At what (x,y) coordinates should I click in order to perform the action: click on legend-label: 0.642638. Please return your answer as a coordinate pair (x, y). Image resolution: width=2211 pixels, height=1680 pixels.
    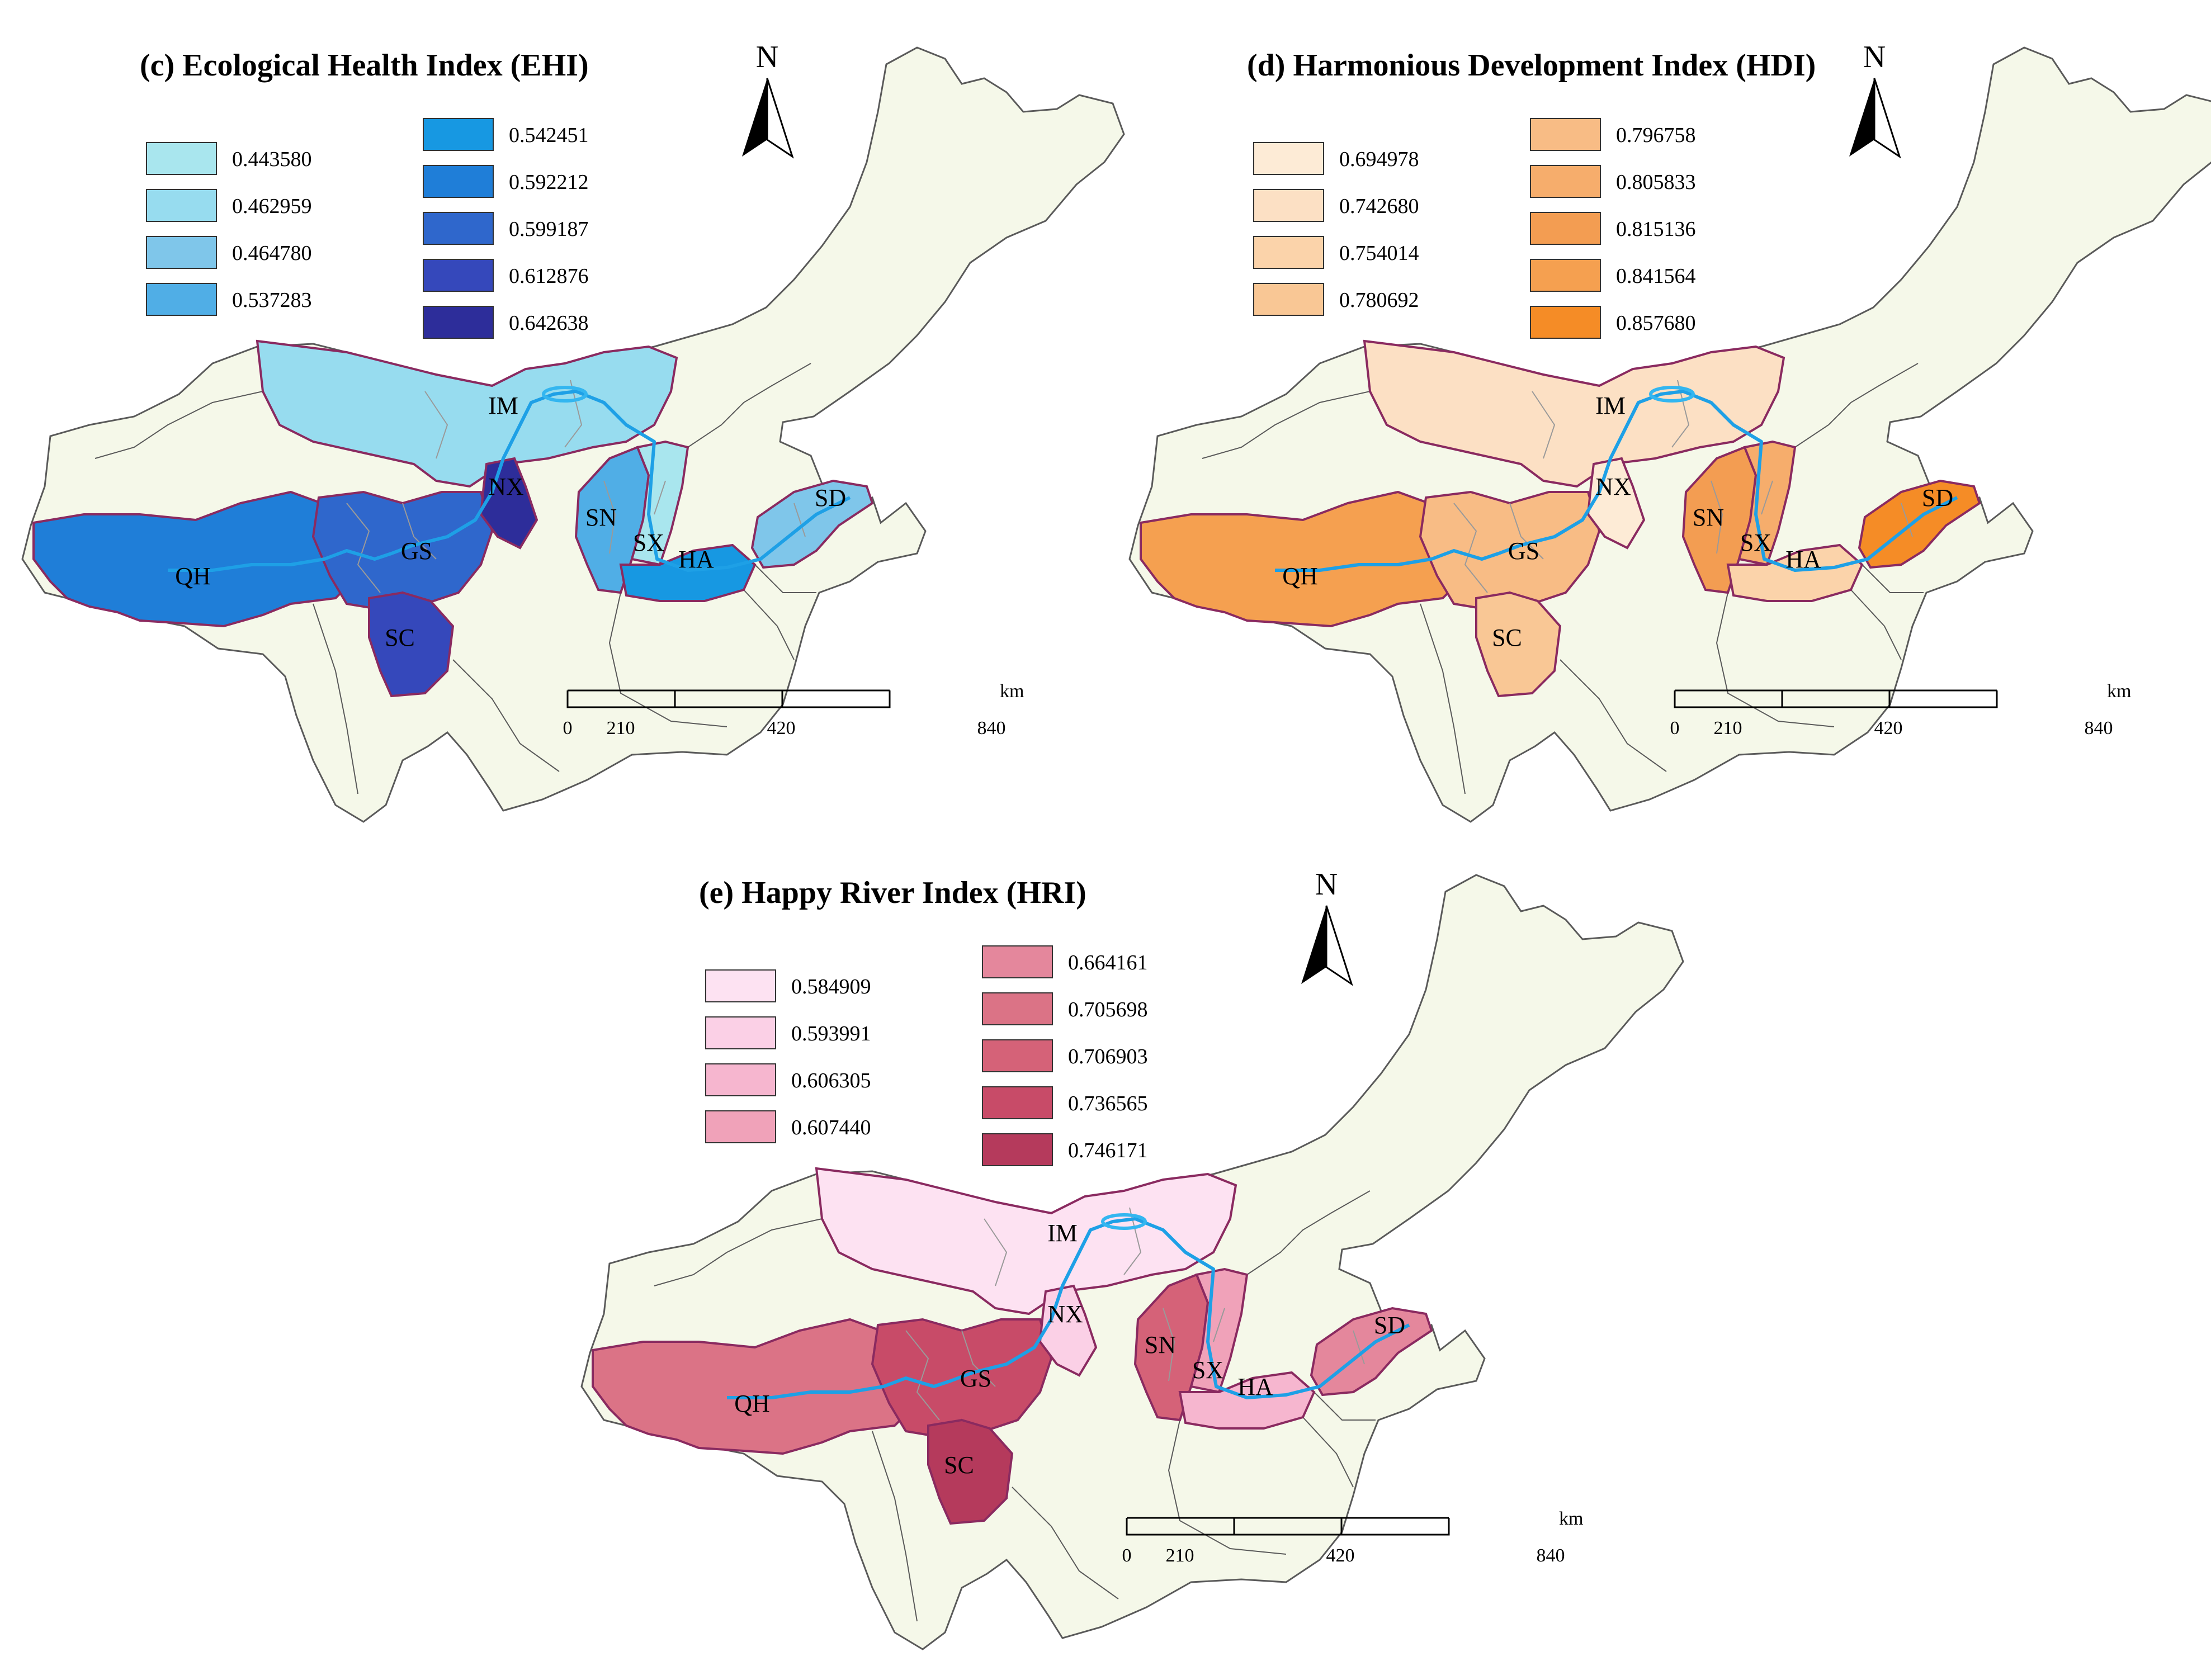
    Looking at the image, I should click on (549, 323).